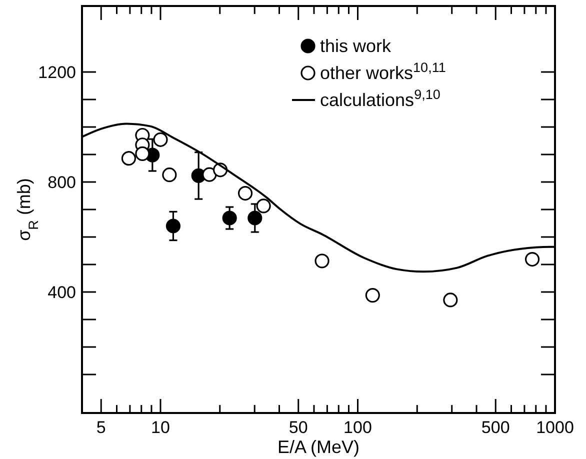 Image resolution: width=586 pixels, height=459 pixels. I want to click on x-tick-label: 5, so click(101, 427).